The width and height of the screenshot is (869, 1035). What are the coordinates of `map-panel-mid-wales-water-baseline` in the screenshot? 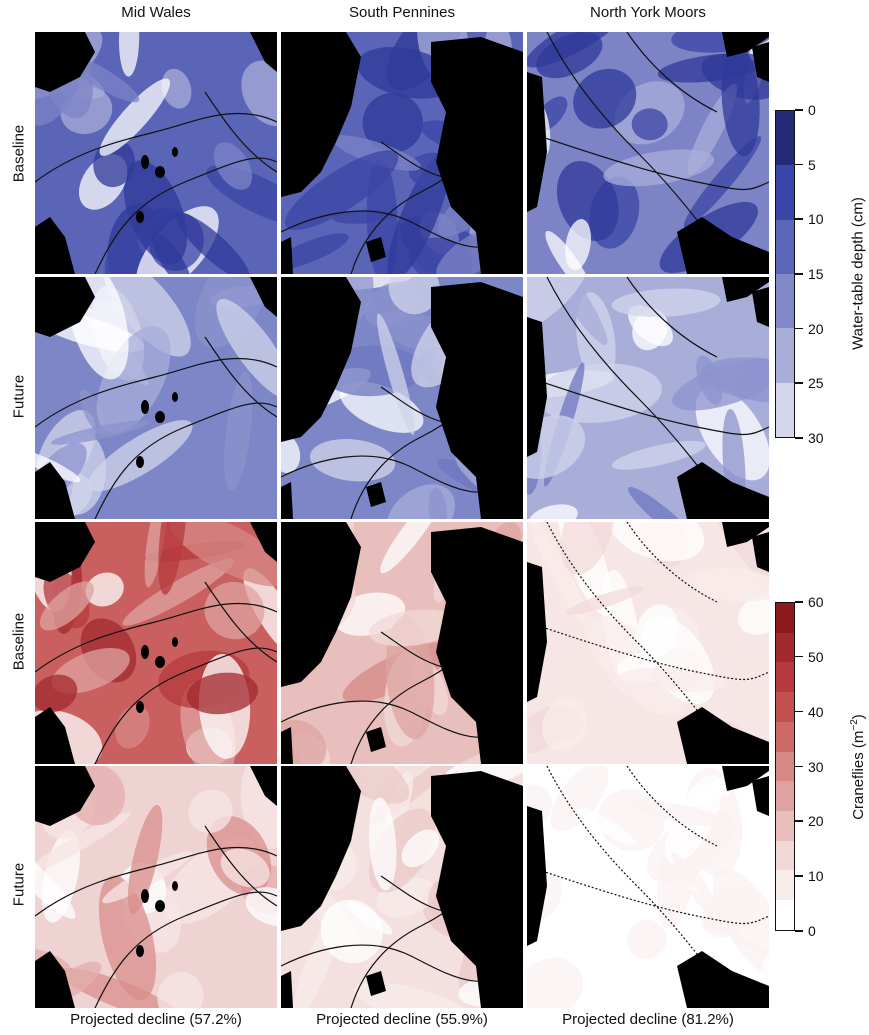 It's located at (156, 153).